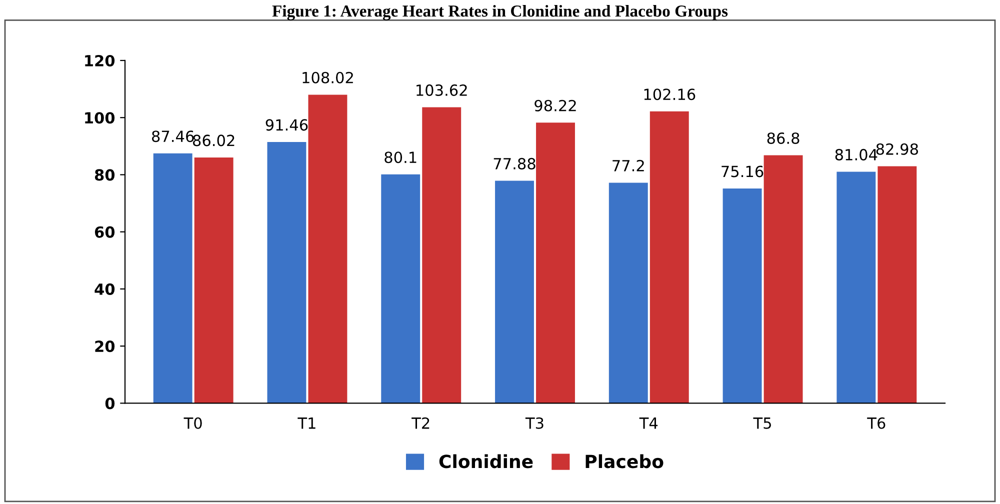 The image size is (1000, 504). Describe the element at coordinates (193, 423) in the screenshot. I see `x-tick-label: T0` at that location.